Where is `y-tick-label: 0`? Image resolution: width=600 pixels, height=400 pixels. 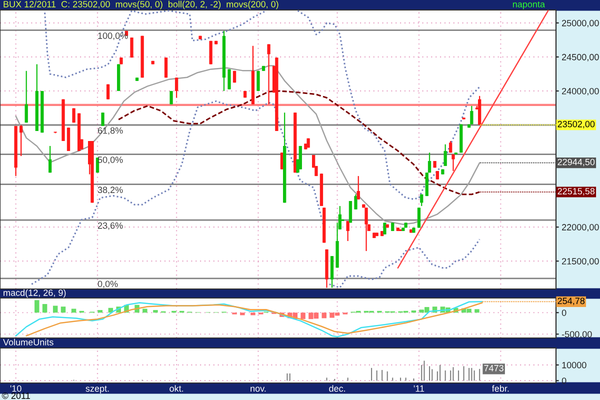
y-tick-label: 0 is located at coordinates (564, 313).